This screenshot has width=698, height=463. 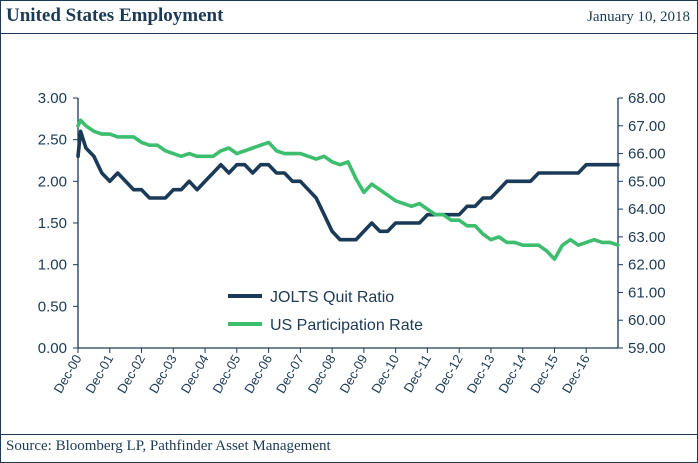 What do you see at coordinates (195, 374) in the screenshot?
I see `x-tick-label: Dec-04` at bounding box center [195, 374].